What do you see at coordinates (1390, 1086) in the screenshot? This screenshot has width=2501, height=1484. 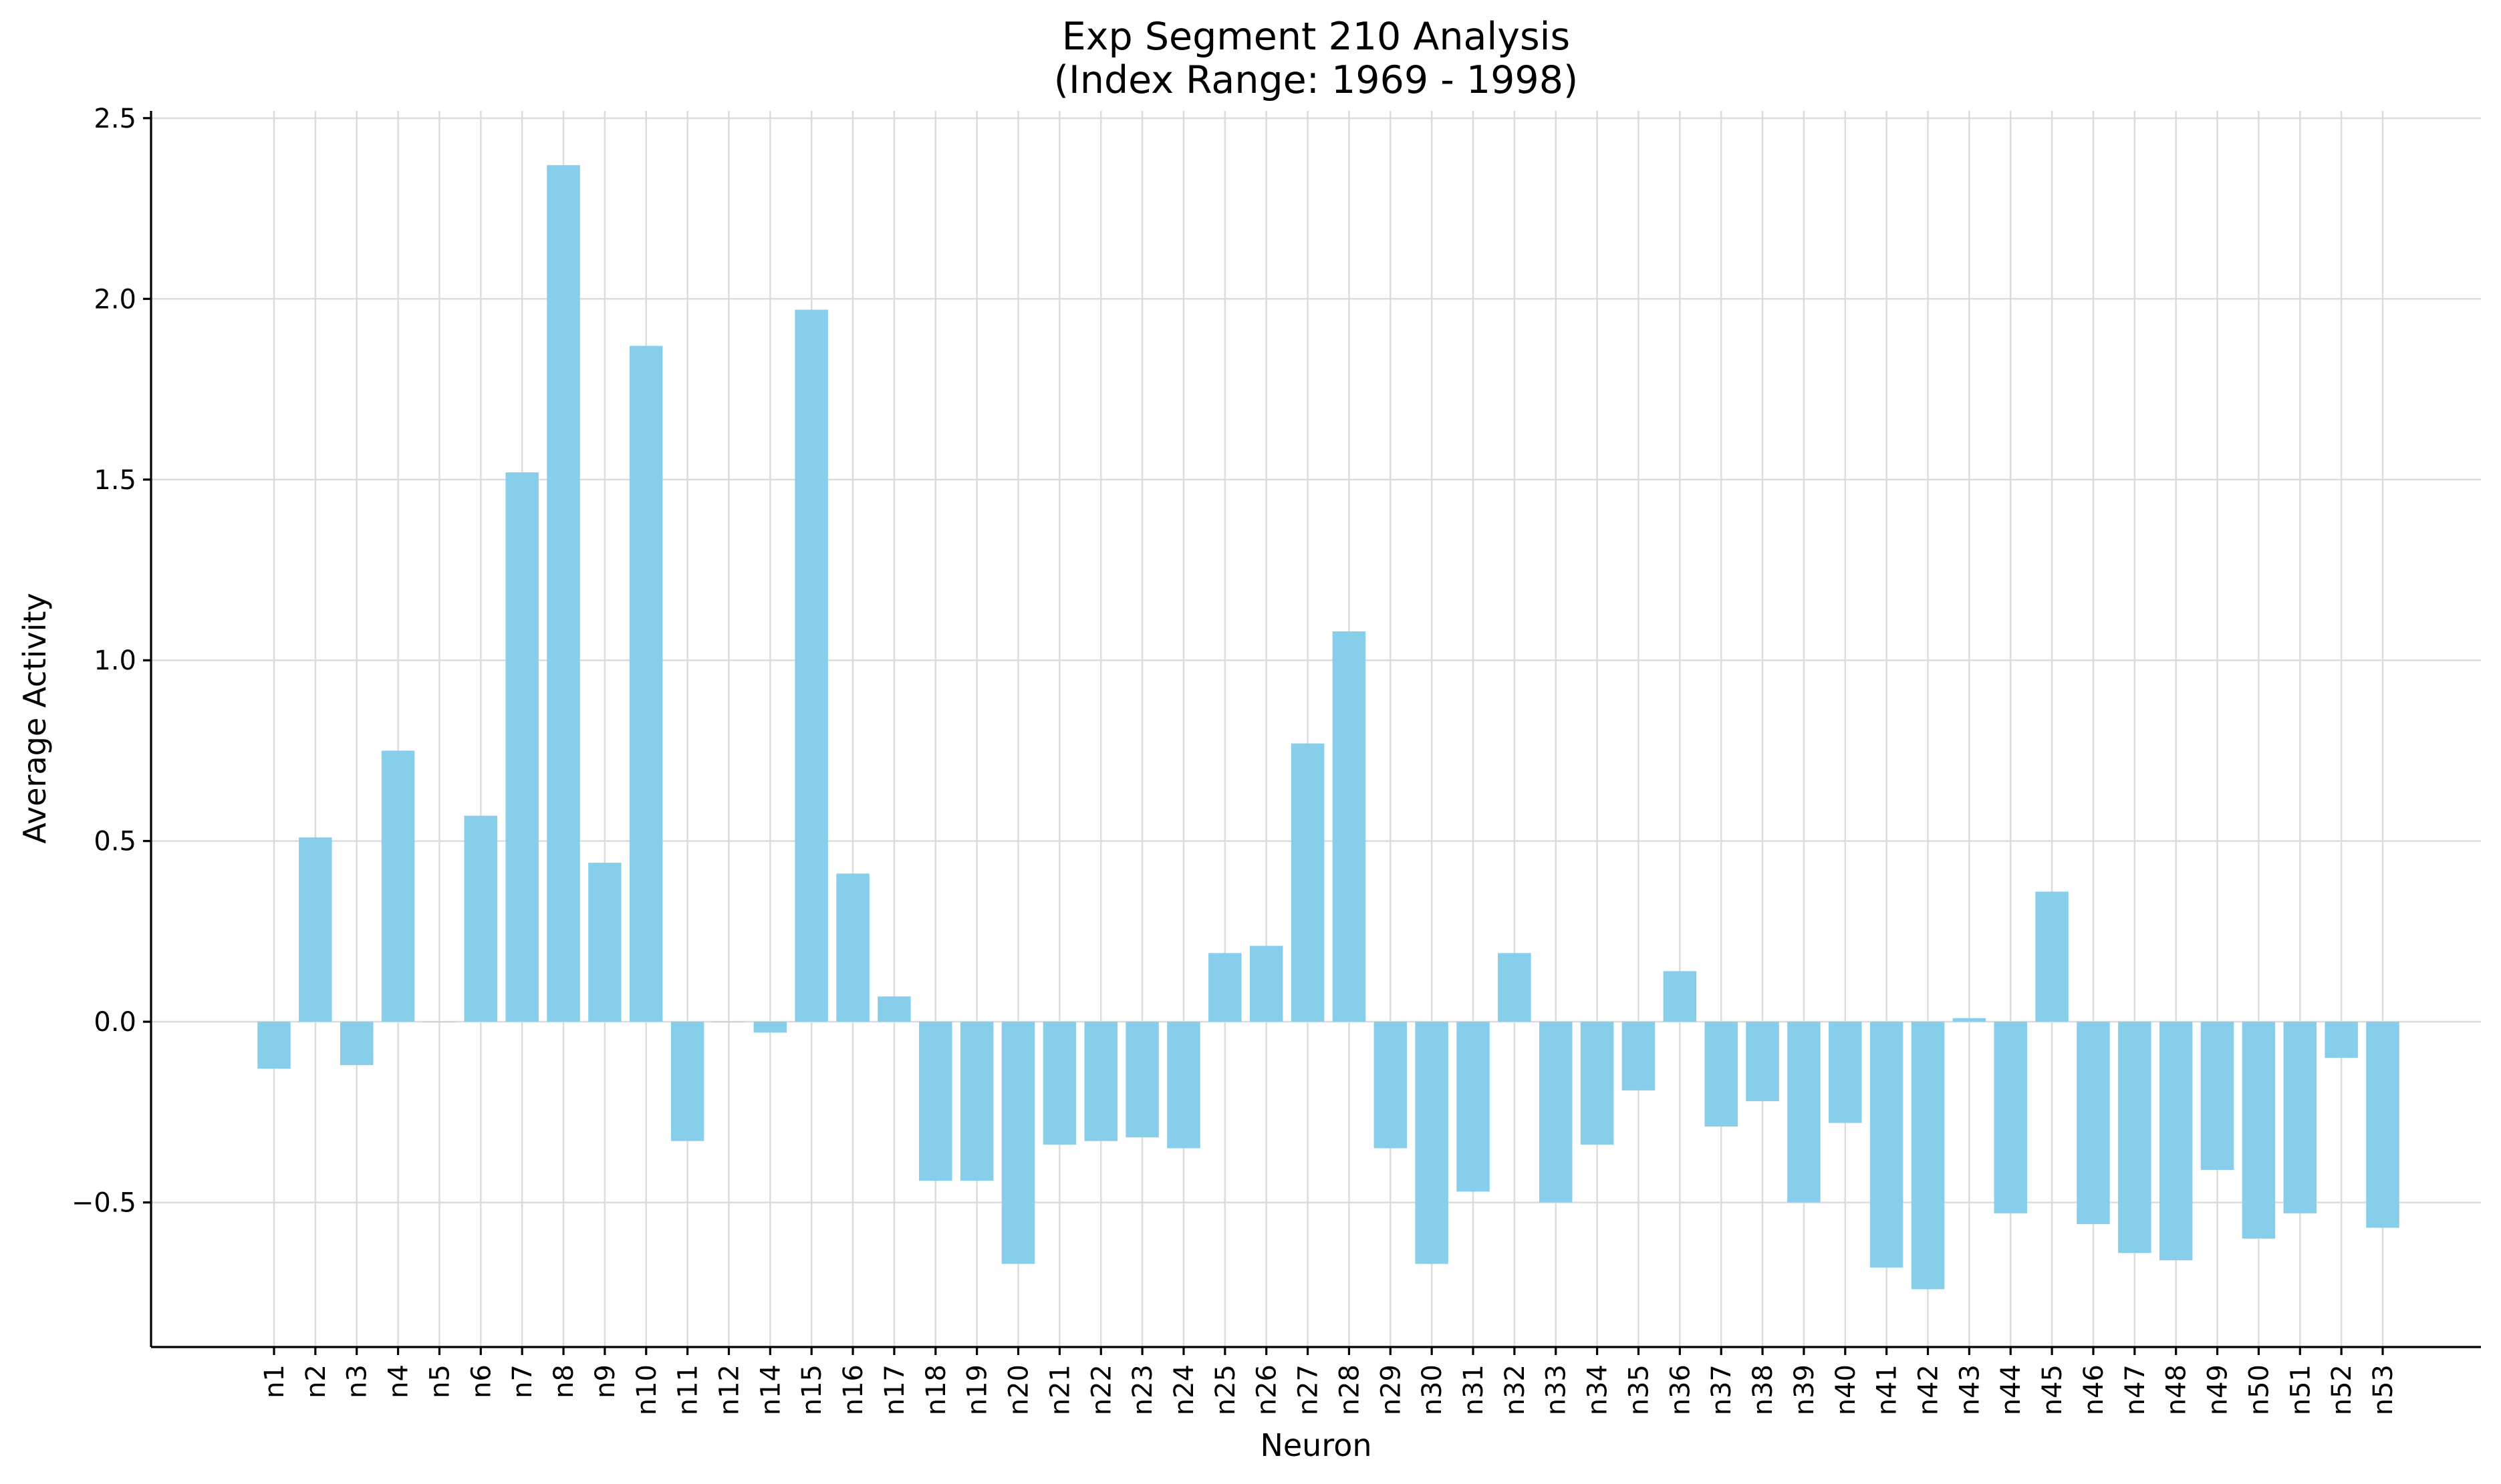 I see `bar-n29` at bounding box center [1390, 1086].